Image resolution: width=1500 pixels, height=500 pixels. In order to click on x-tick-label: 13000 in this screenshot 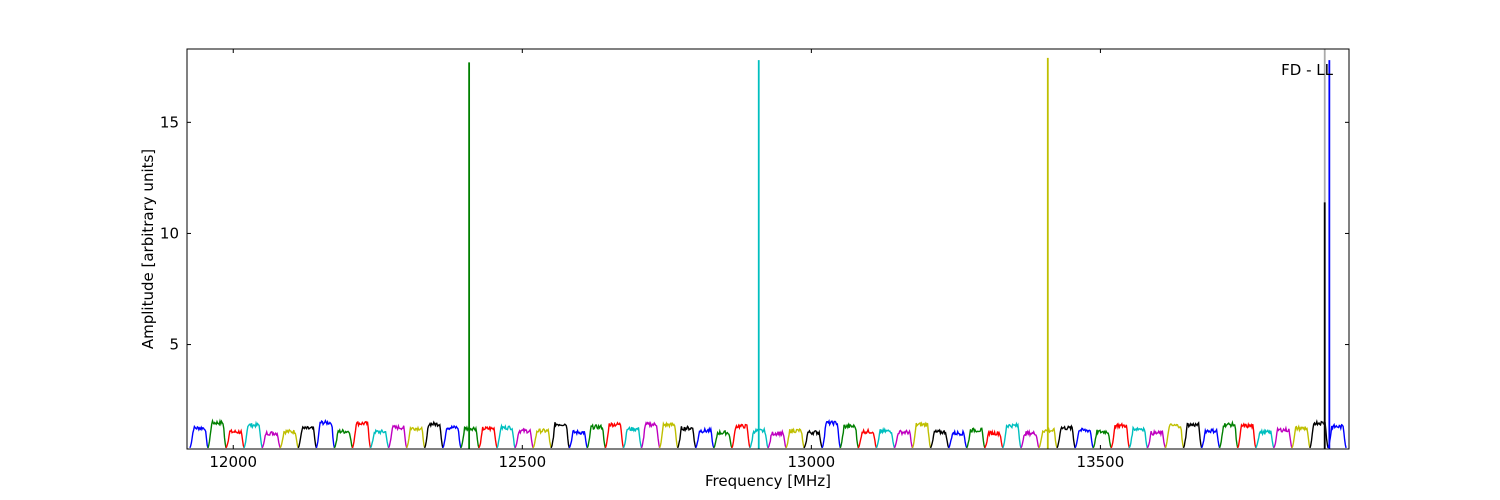, I will do `click(811, 462)`.